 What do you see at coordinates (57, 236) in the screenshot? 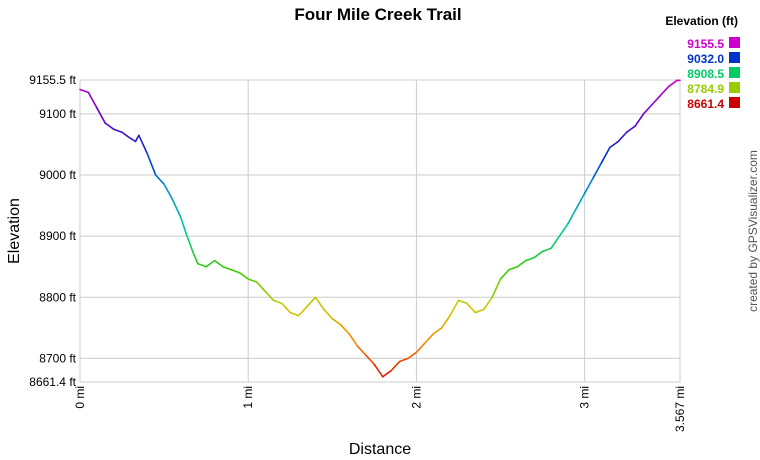
I see `y-tick-label: 8900 ft` at bounding box center [57, 236].